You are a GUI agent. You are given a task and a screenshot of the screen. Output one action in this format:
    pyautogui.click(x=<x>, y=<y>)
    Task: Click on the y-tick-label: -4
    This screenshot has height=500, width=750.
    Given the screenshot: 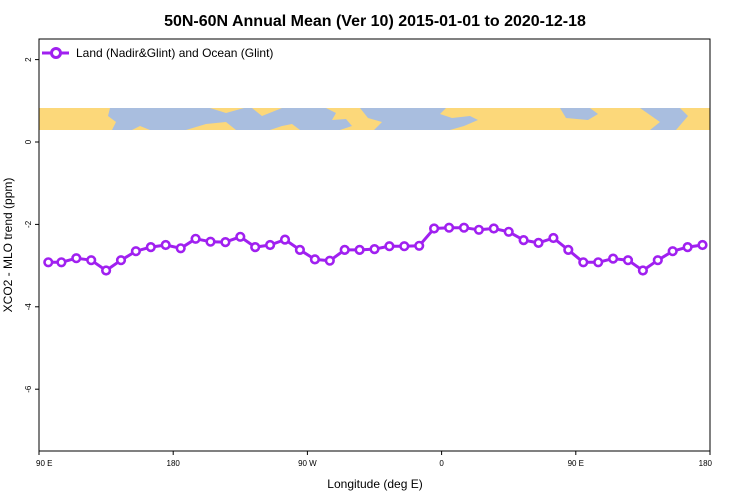 What is the action you would take?
    pyautogui.click(x=28, y=307)
    